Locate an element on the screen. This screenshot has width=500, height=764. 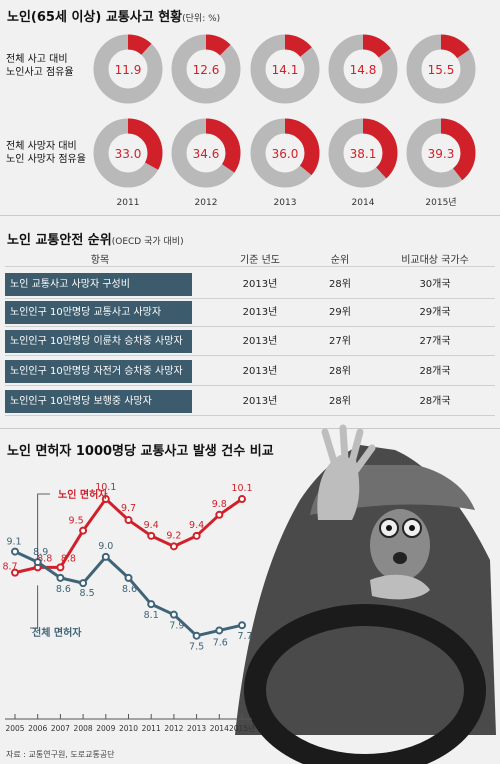
legend-total: 전체 면허자 is located at coordinates (57, 632).